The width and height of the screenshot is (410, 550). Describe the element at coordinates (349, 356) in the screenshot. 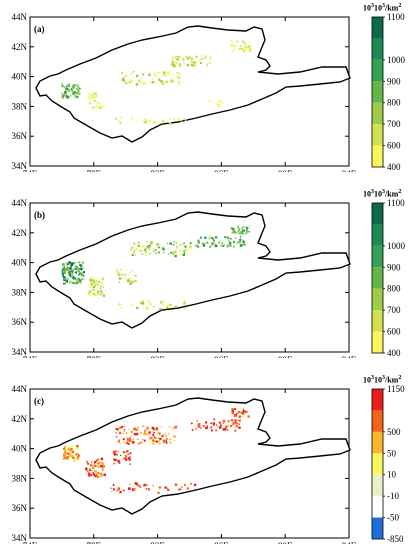

I see `x-tick-label: 94E` at that location.